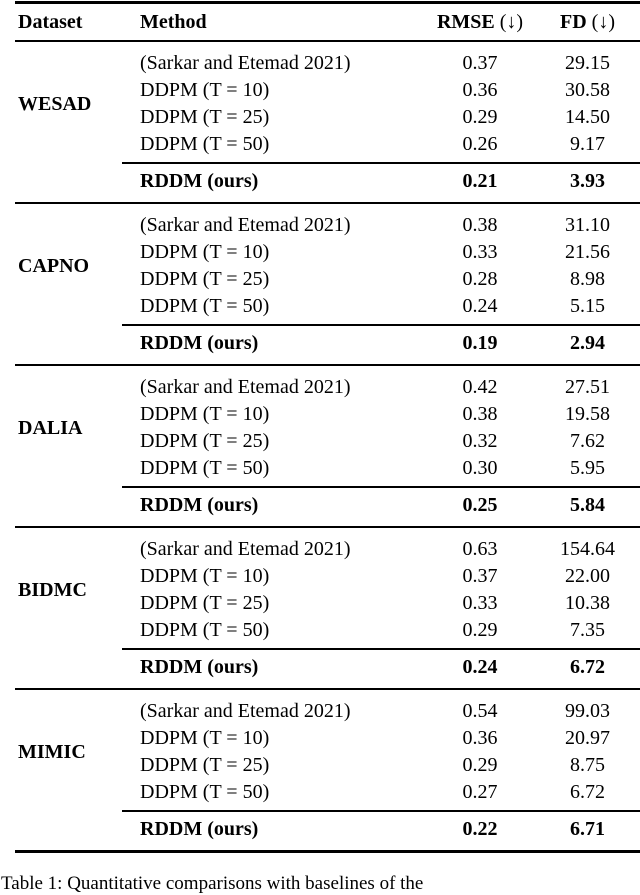 Image resolution: width=640 pixels, height=895 pixels. What do you see at coordinates (573, 22) in the screenshot?
I see `fd-label: FD` at bounding box center [573, 22].